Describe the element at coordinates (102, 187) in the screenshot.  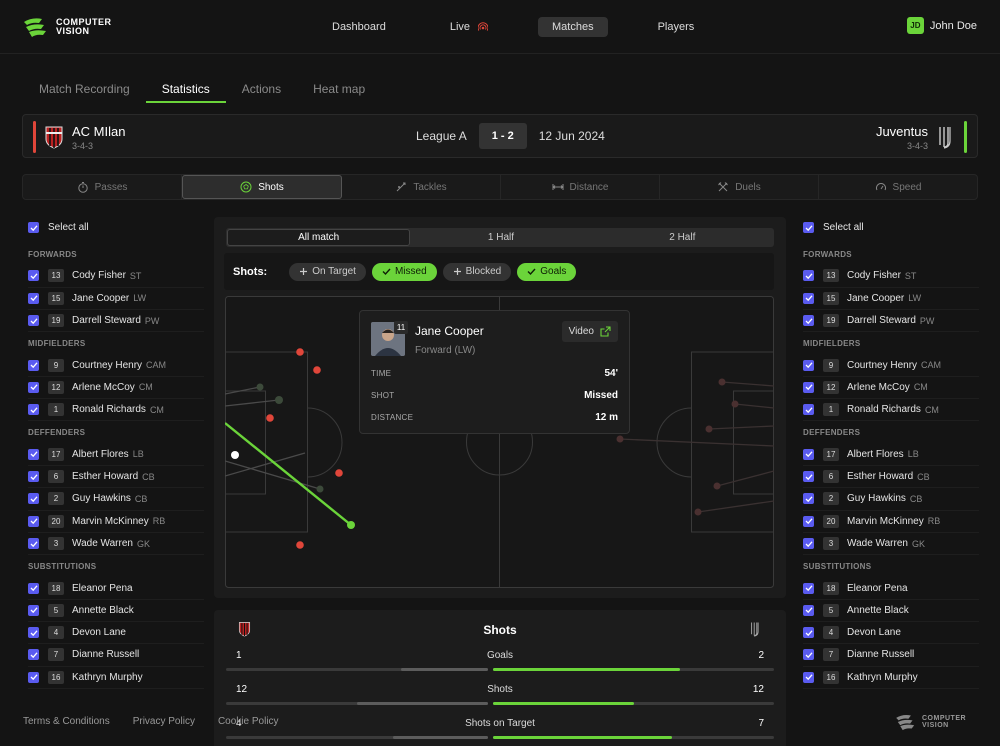
I see `stat-tab-passes: Passes` at that location.